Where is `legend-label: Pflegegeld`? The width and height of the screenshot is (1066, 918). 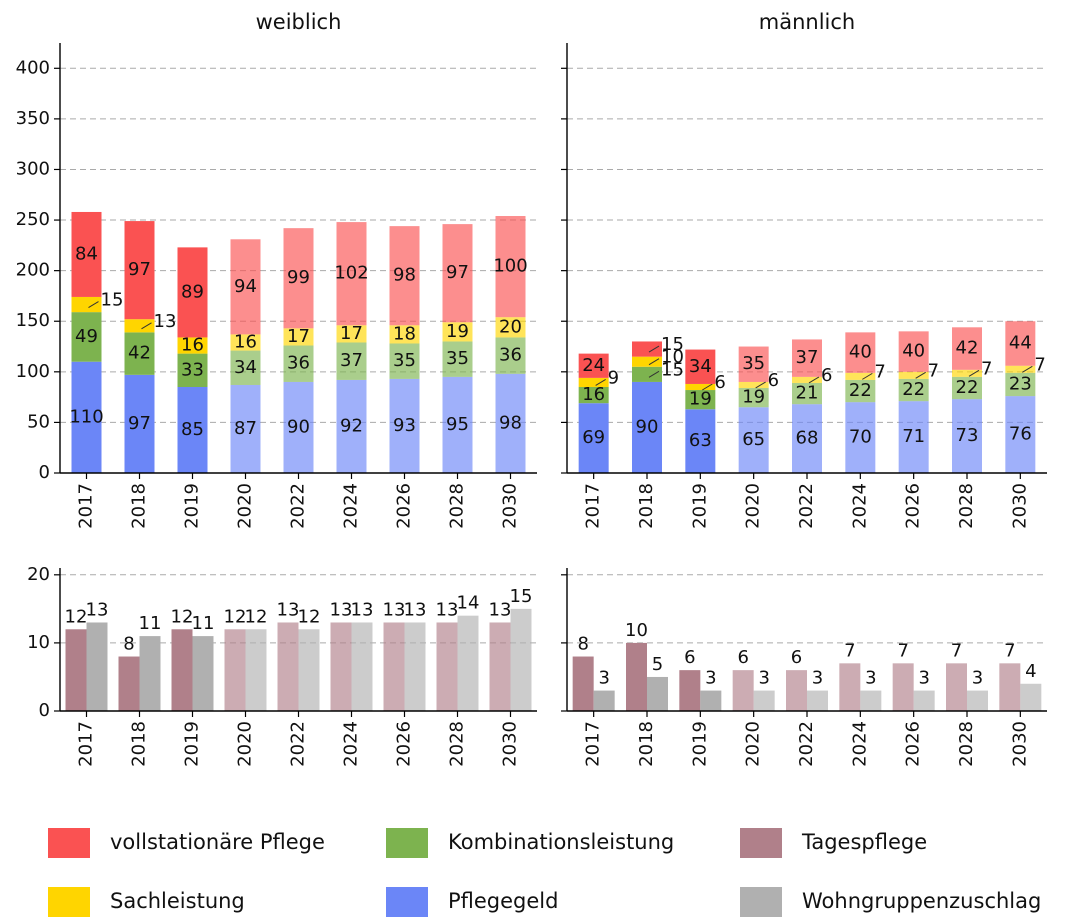
legend-label: Pflegegeld is located at coordinates (503, 901).